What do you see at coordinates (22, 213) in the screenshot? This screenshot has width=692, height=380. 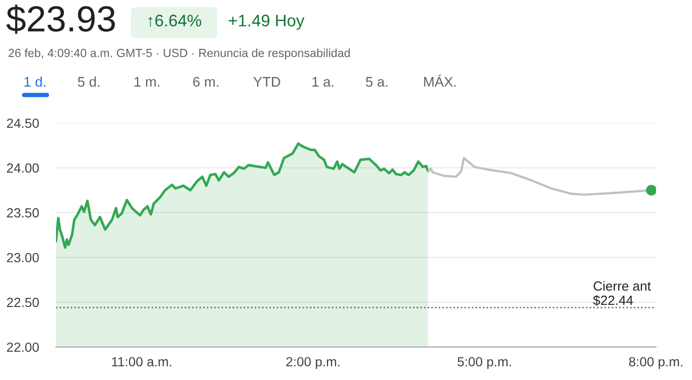 I see `y-tick-label: 23.50` at bounding box center [22, 213].